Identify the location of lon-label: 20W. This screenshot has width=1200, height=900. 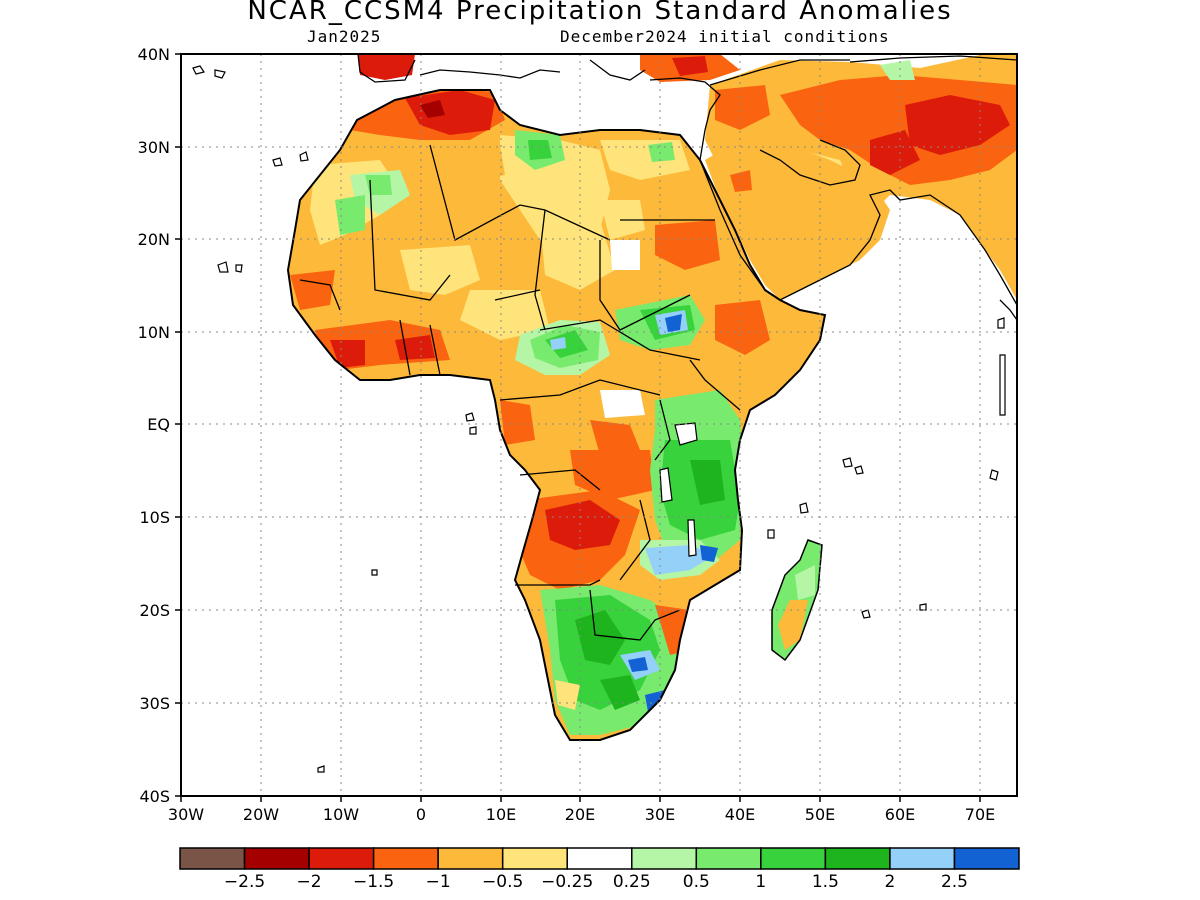
(261, 814).